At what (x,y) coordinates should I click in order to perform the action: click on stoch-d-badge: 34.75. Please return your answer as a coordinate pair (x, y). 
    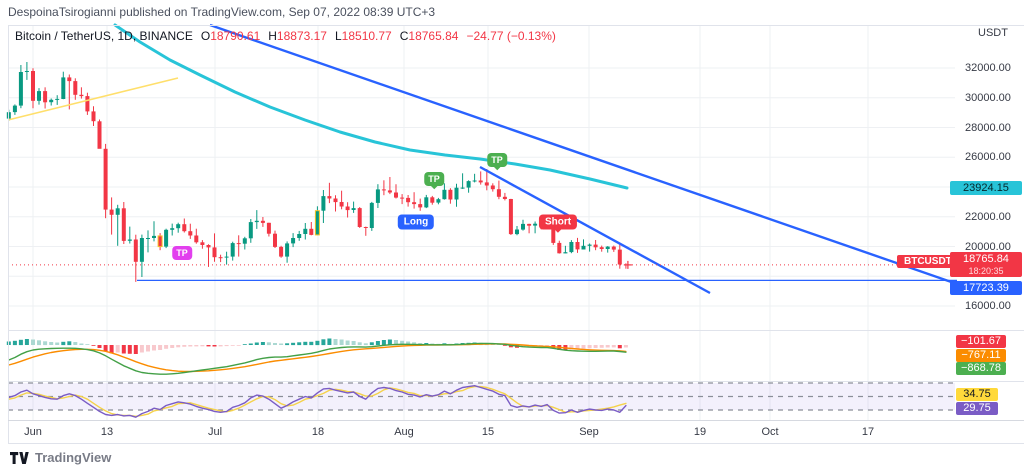
    Looking at the image, I should click on (977, 394).